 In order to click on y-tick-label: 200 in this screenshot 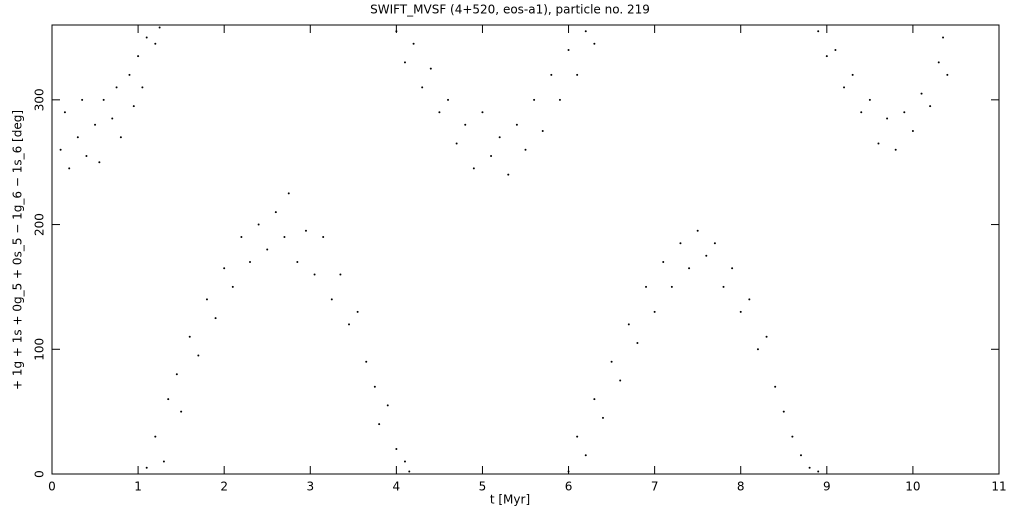, I will do `click(40, 224)`.